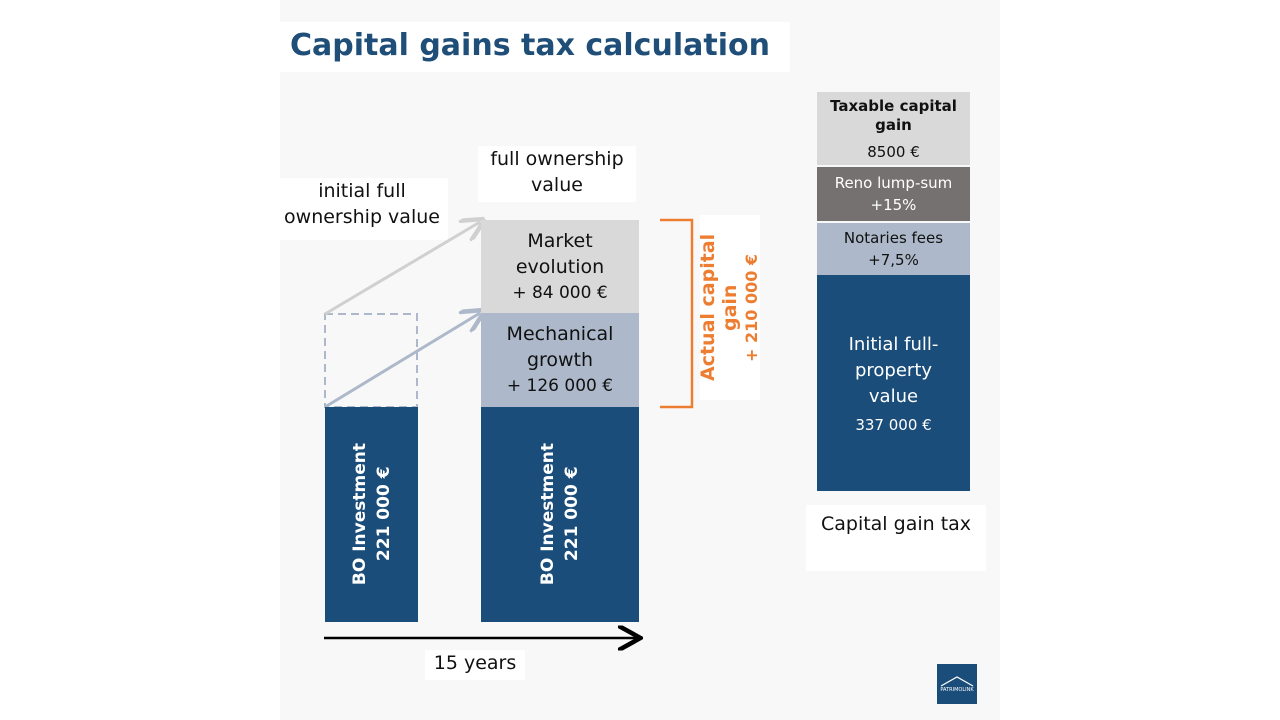 The width and height of the screenshot is (1280, 720). I want to click on bar2-label: BO Investment, so click(548, 514).